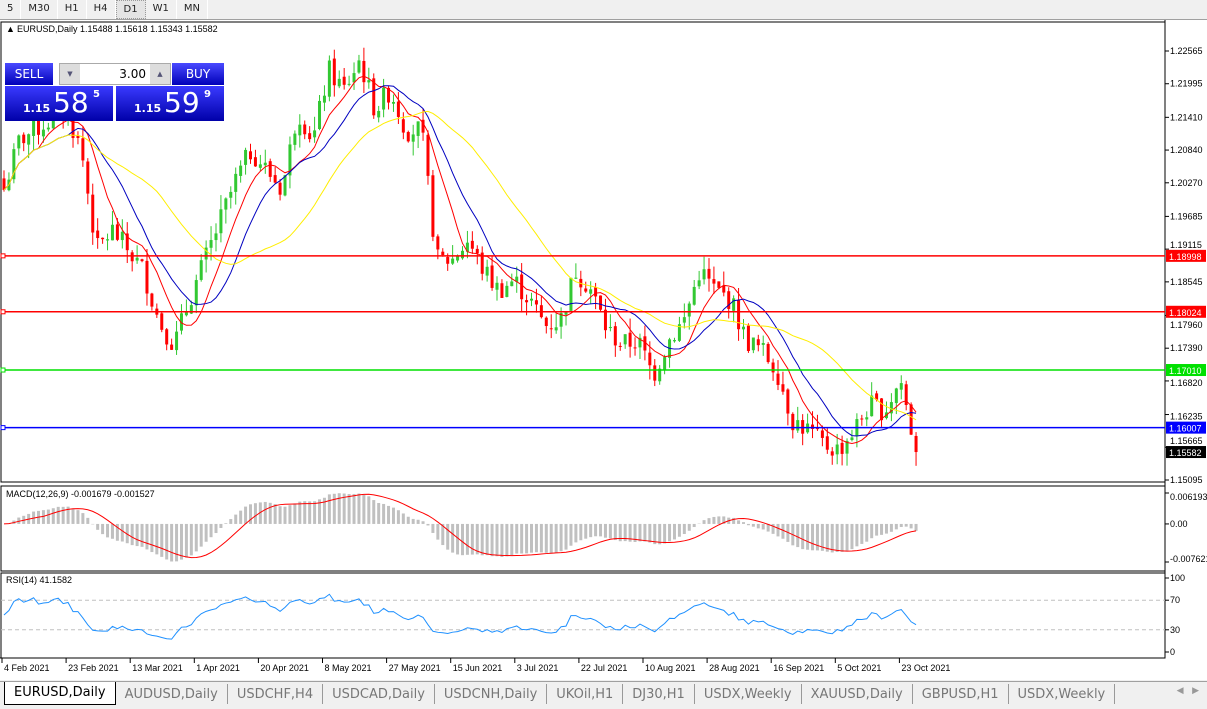 This screenshot has width=1207, height=709. I want to click on date-label: 22 Jul 2021, so click(604, 668).